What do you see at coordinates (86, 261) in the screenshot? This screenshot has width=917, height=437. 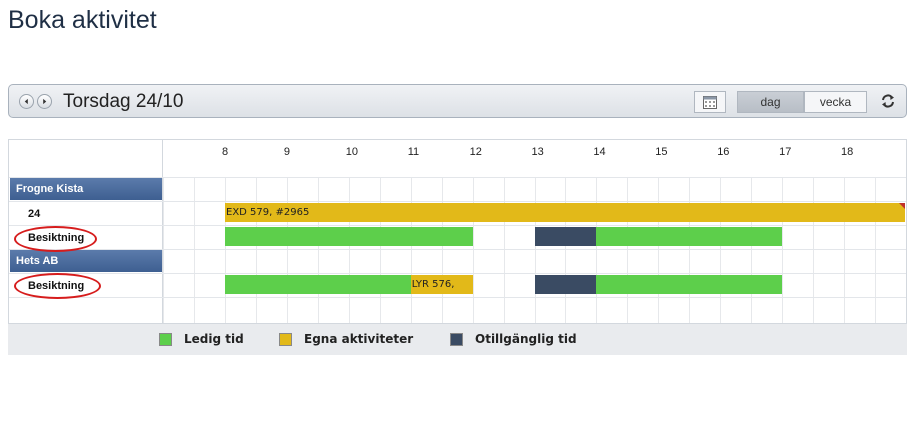 I see `group-header: Hets AB` at bounding box center [86, 261].